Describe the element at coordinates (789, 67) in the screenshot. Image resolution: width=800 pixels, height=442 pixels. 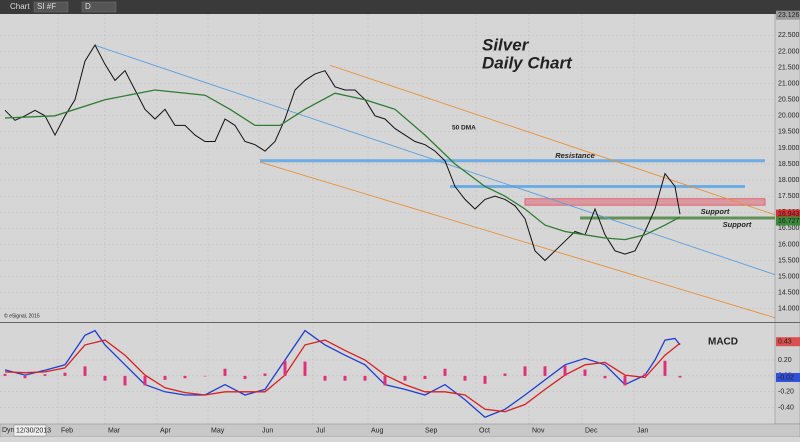
I see `y-tick-label: 21.500` at that location.